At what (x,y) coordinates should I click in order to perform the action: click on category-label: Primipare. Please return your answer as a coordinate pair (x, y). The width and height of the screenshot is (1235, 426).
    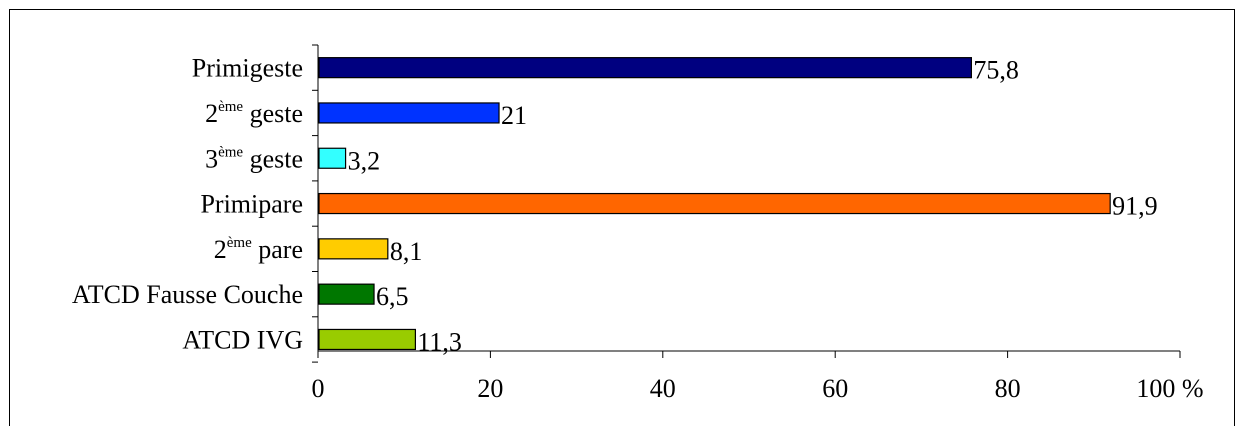
    Looking at the image, I should click on (251, 204).